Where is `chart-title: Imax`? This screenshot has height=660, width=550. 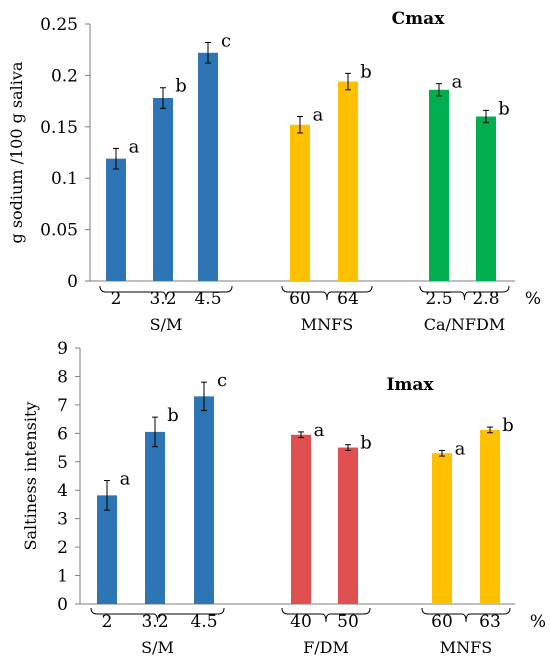 chart-title: Imax is located at coordinates (410, 385).